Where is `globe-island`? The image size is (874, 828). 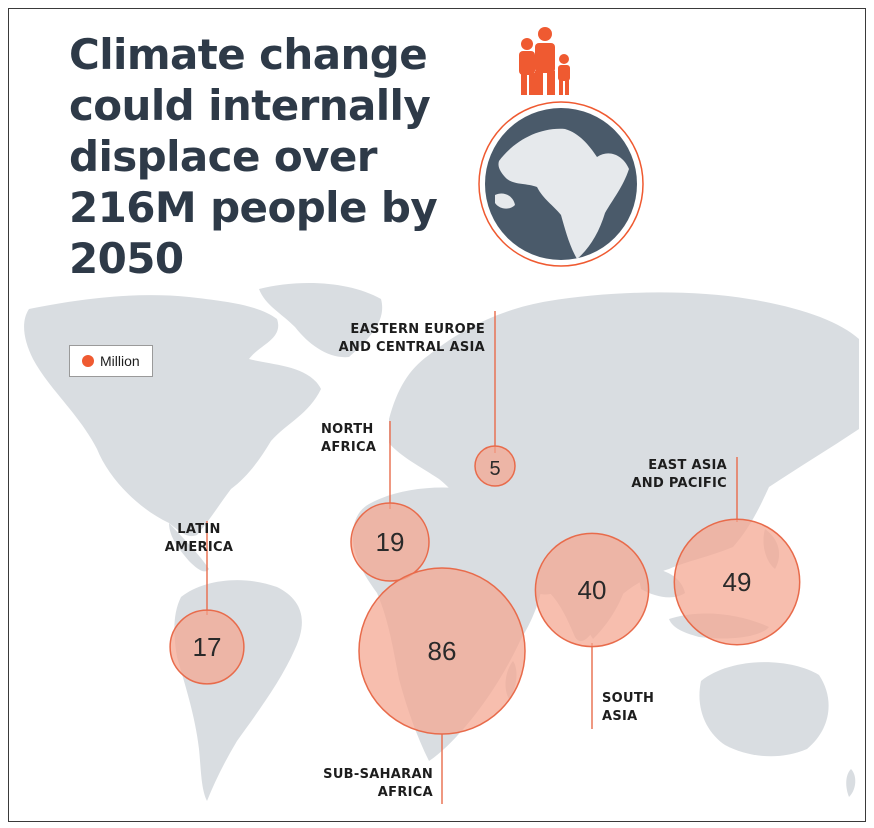 globe-island is located at coordinates (505, 201).